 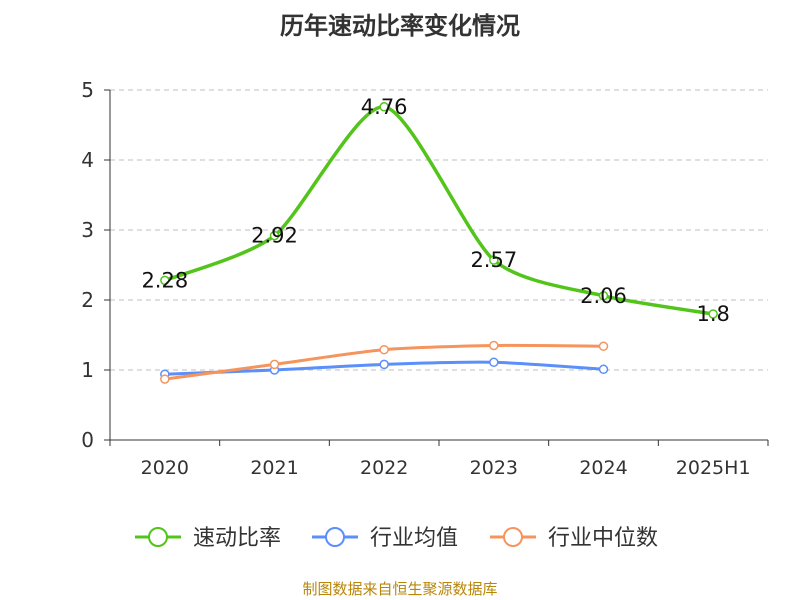 What do you see at coordinates (87, 440) in the screenshot?
I see `y-tick-label: 0` at bounding box center [87, 440].